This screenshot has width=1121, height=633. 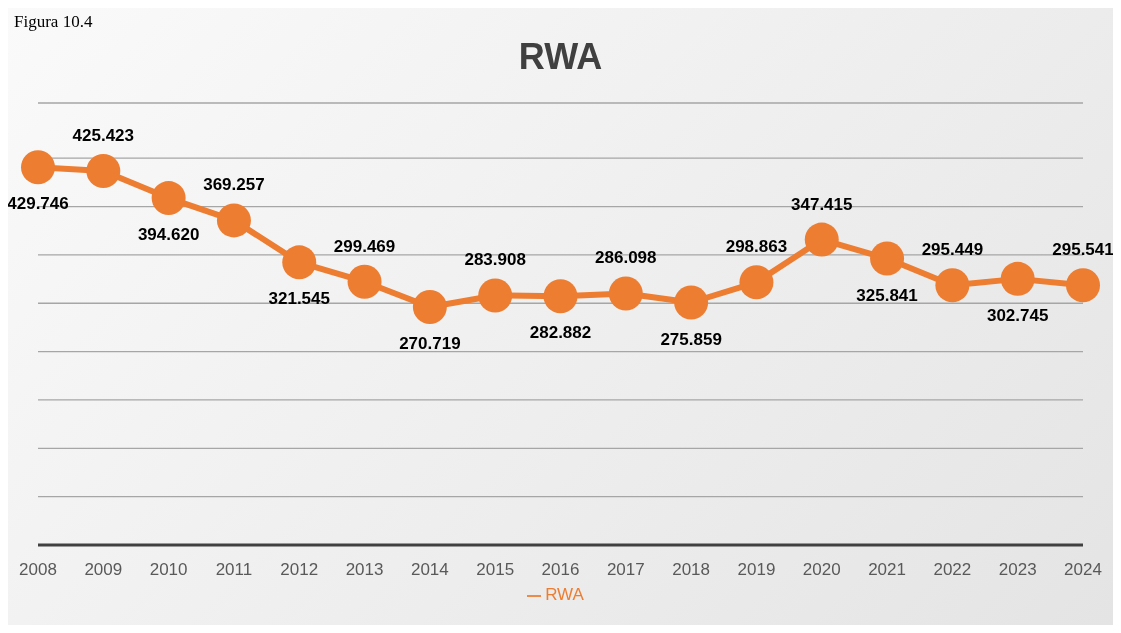 I want to click on x-tick-label: 2016, so click(x=560, y=570).